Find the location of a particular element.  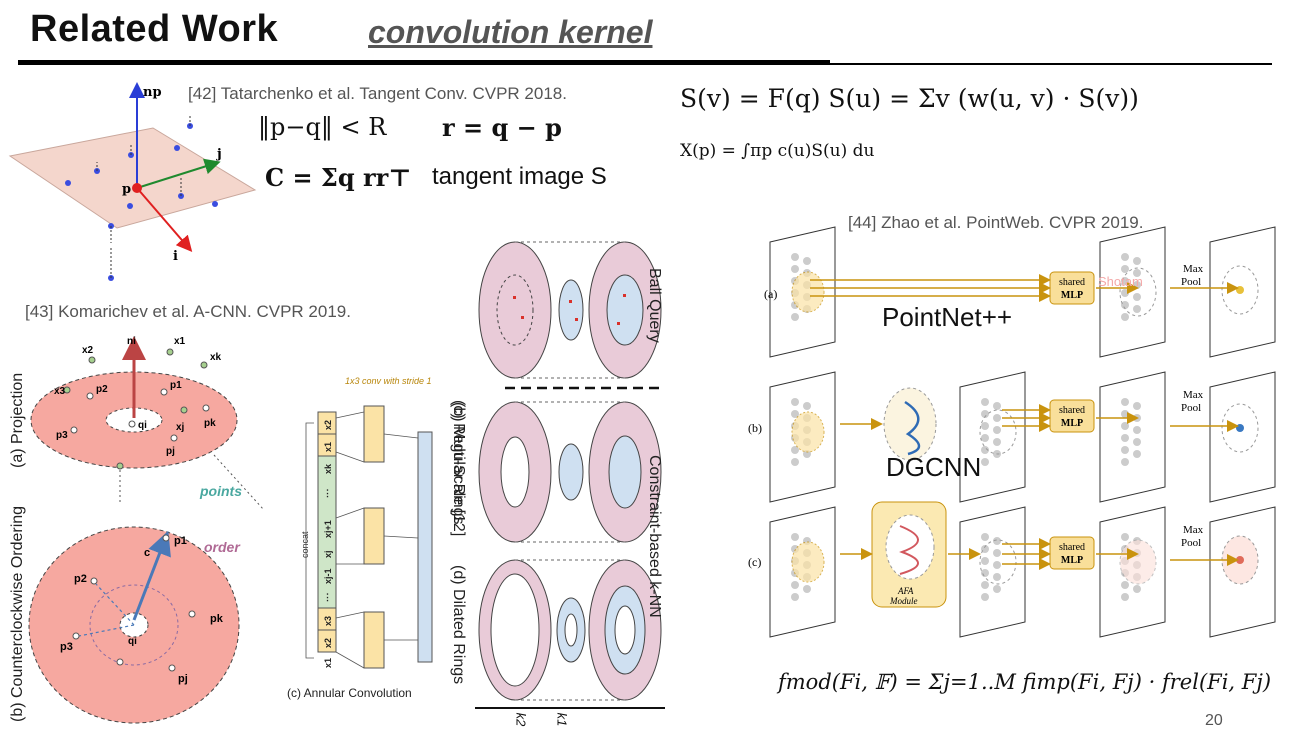

page-number: 20 is located at coordinates (1214, 720).